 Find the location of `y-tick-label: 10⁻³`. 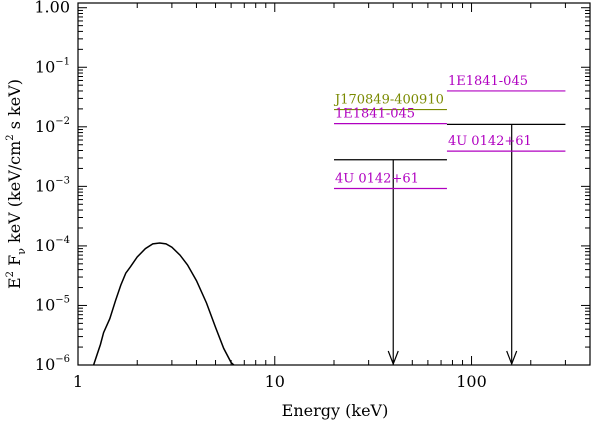

y-tick-label: 10⁻³ is located at coordinates (52, 185).